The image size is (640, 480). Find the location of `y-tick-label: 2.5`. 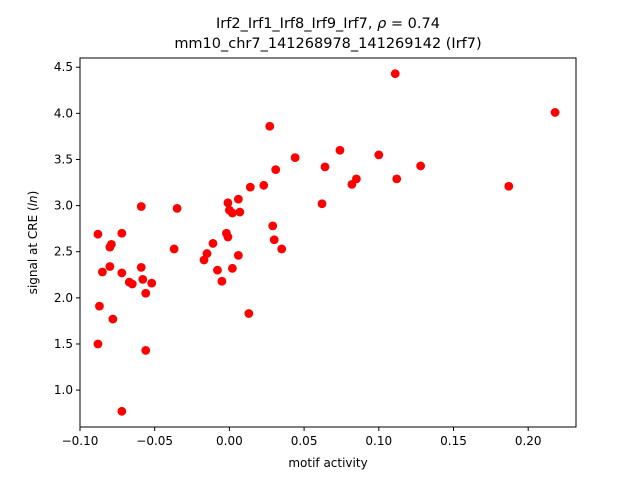

y-tick-label: 2.5 is located at coordinates (63, 252).